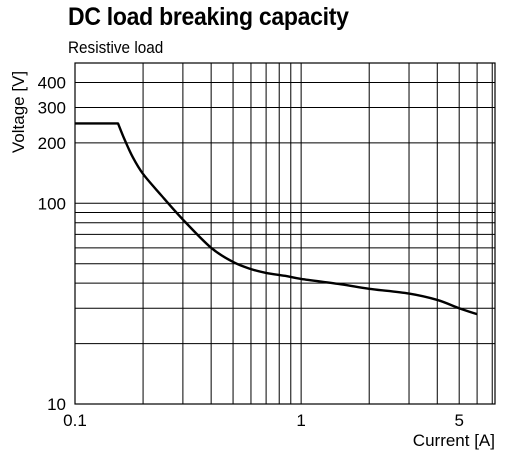 This screenshot has width=527, height=455. What do you see at coordinates (56, 404) in the screenshot?
I see `y-tick-label: 10` at bounding box center [56, 404].